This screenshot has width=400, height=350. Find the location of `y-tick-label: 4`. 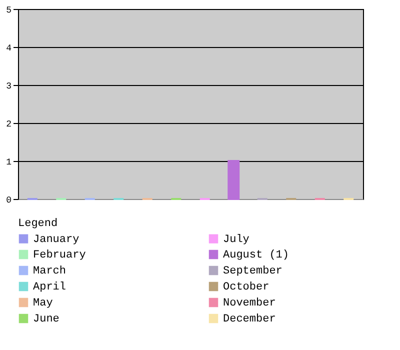

y-tick-label: 4 is located at coordinates (9, 49).